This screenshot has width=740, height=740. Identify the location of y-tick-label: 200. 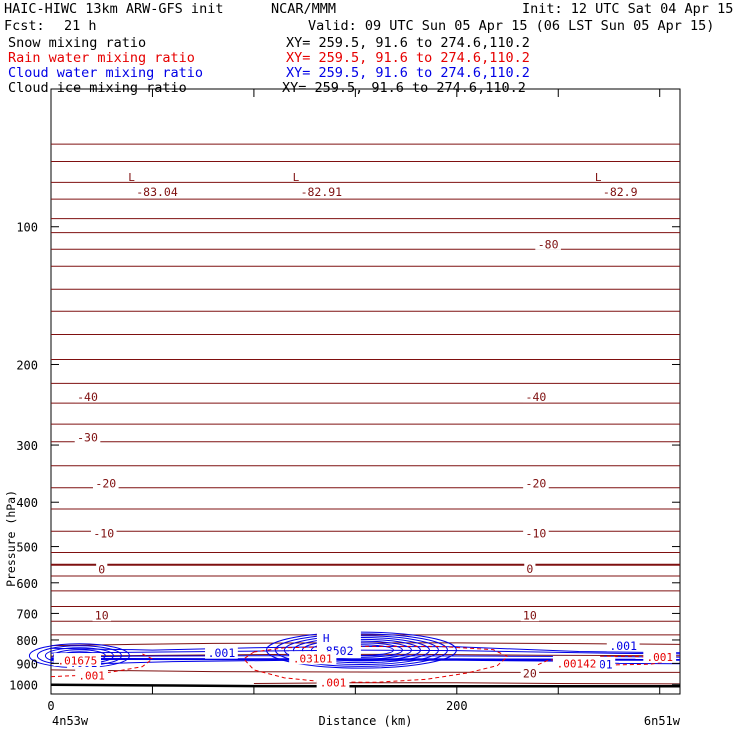
(27, 365).